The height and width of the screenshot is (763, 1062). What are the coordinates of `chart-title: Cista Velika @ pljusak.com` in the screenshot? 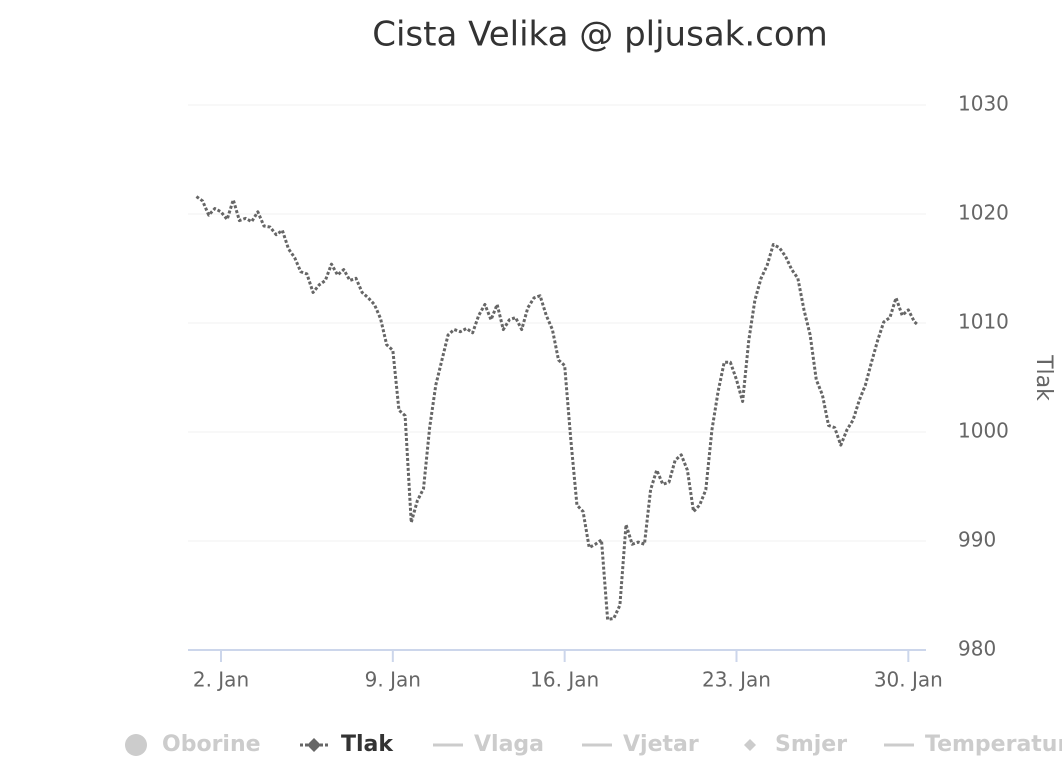 It's located at (600, 35).